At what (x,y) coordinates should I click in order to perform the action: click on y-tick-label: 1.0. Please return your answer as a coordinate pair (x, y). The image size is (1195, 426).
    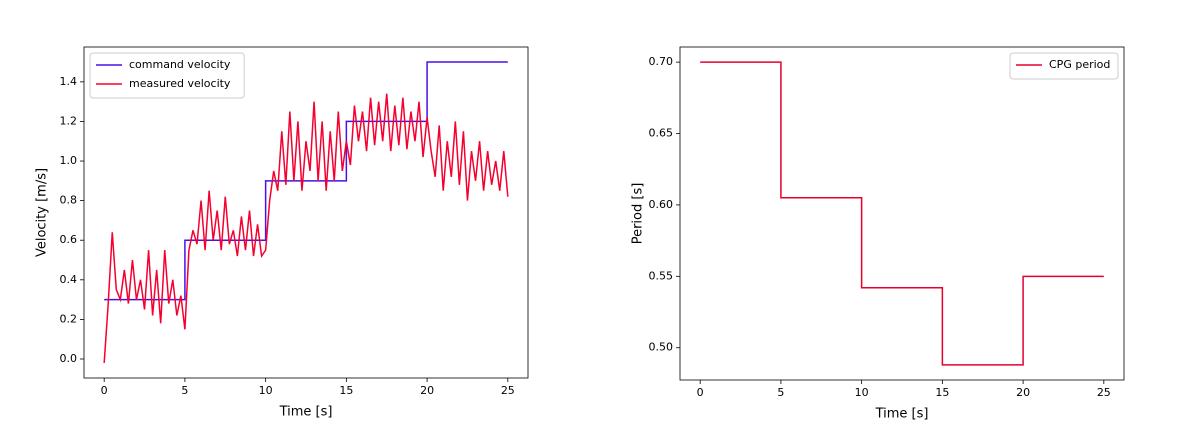
    Looking at the image, I should click on (69, 160).